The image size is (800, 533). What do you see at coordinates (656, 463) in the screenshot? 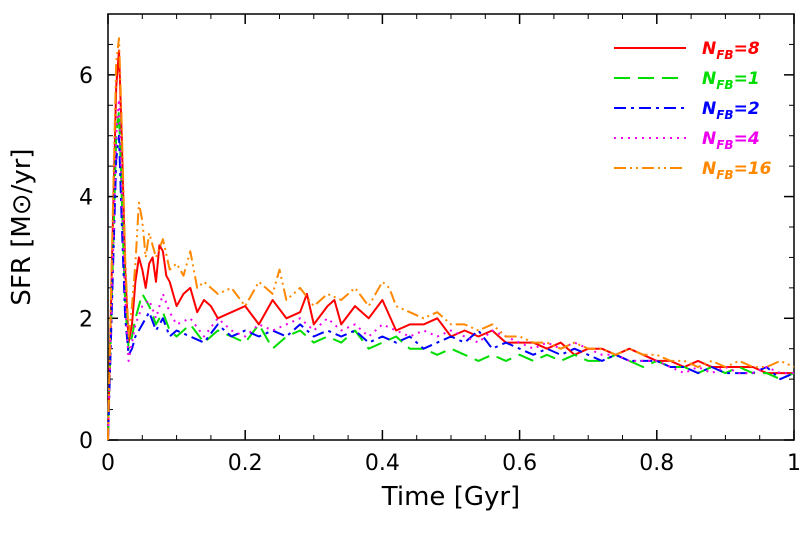
I see `x-tick-label: 0.8` at bounding box center [656, 463].